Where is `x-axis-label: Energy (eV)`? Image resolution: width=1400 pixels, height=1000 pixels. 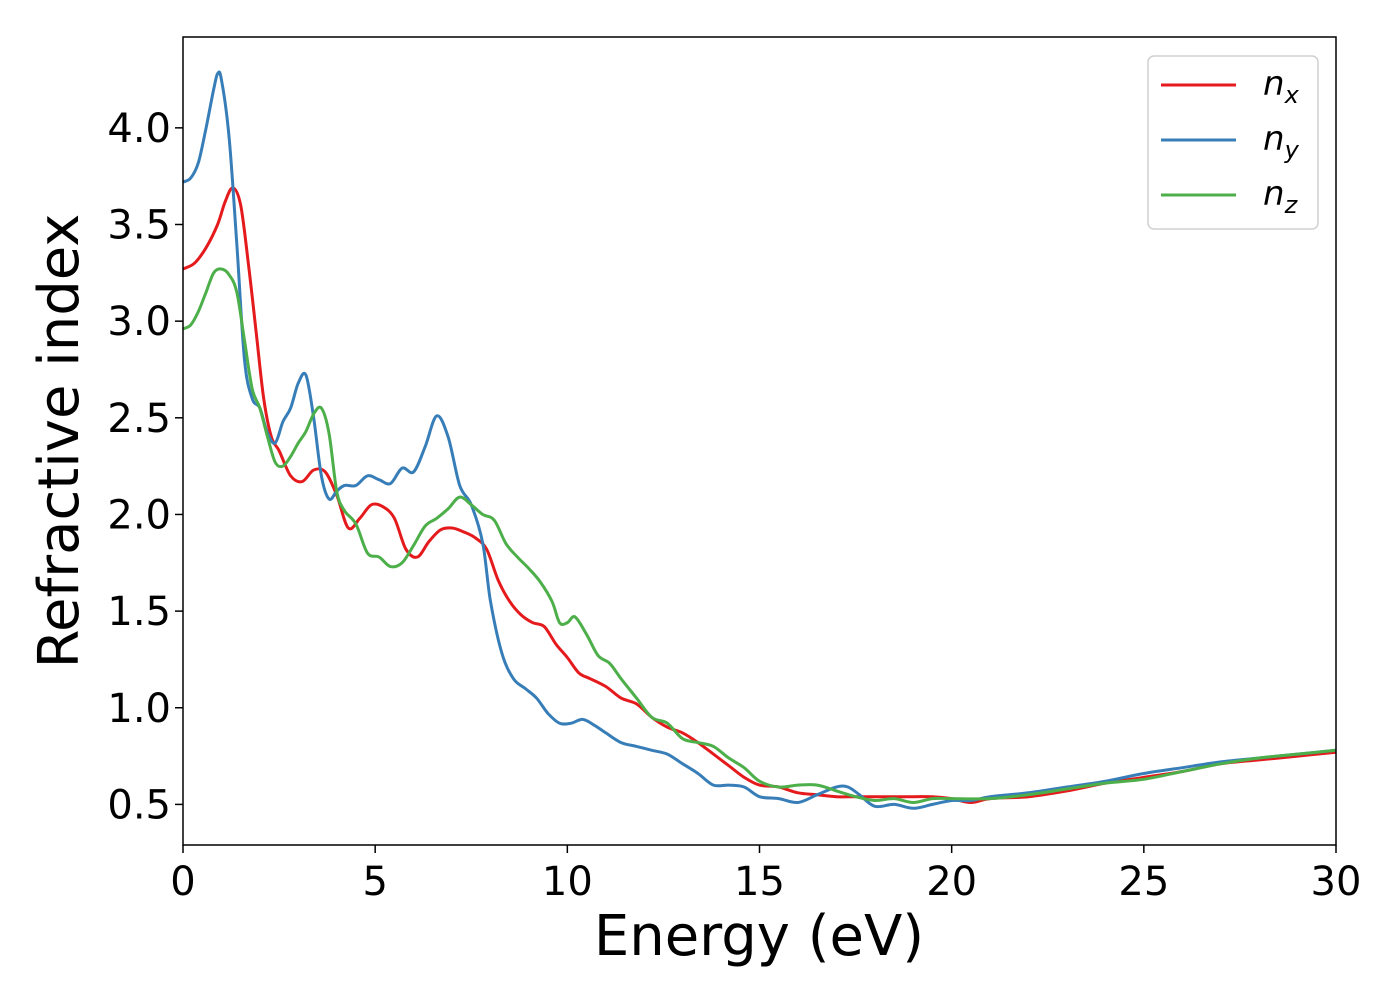
x-axis-label: Energy (eV) is located at coordinates (759, 936).